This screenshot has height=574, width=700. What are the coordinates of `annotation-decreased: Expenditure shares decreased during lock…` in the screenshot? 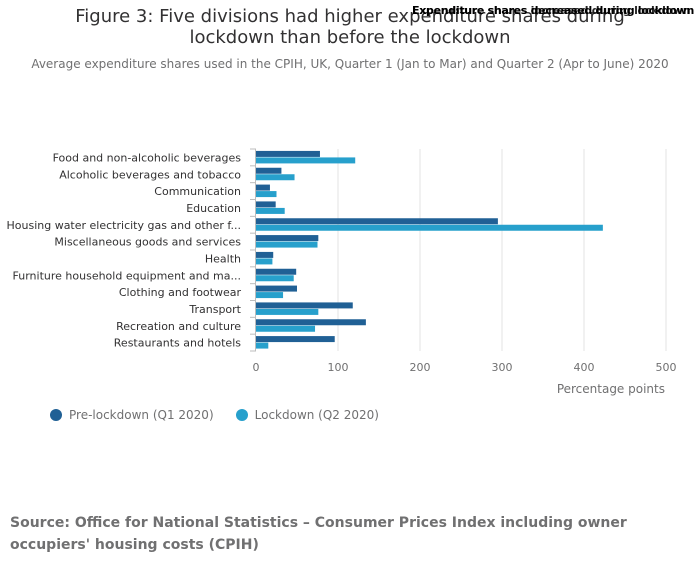 It's located at (553, 10).